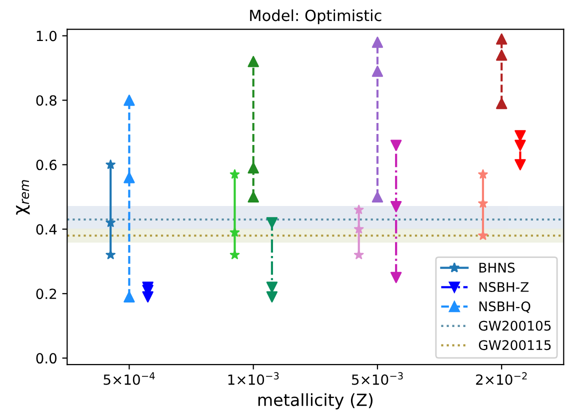  I want to click on y-axis-title: χ$_{rem}$, so click(23, 197).